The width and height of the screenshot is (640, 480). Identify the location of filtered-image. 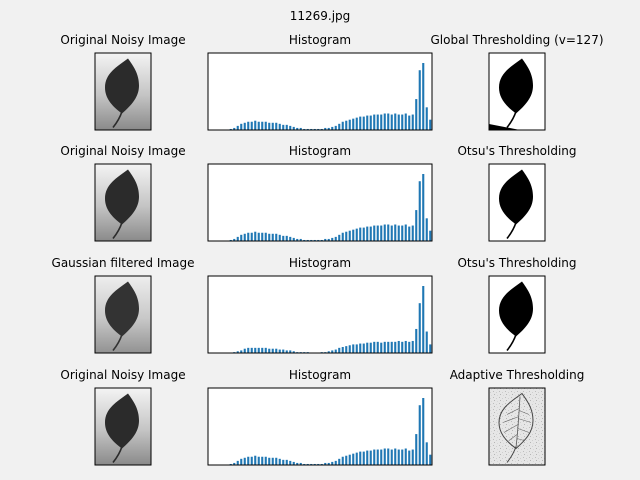
(123, 314).